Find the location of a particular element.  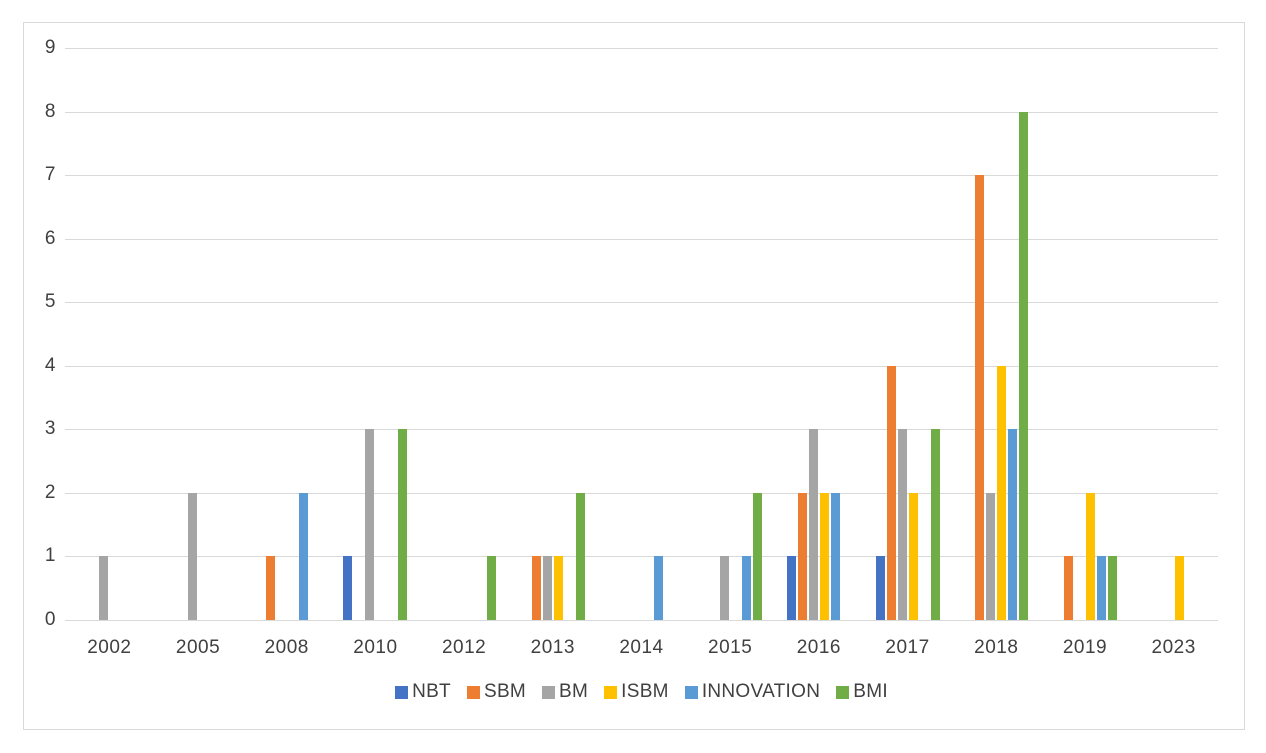

x-tick-label: 2005 is located at coordinates (198, 647).